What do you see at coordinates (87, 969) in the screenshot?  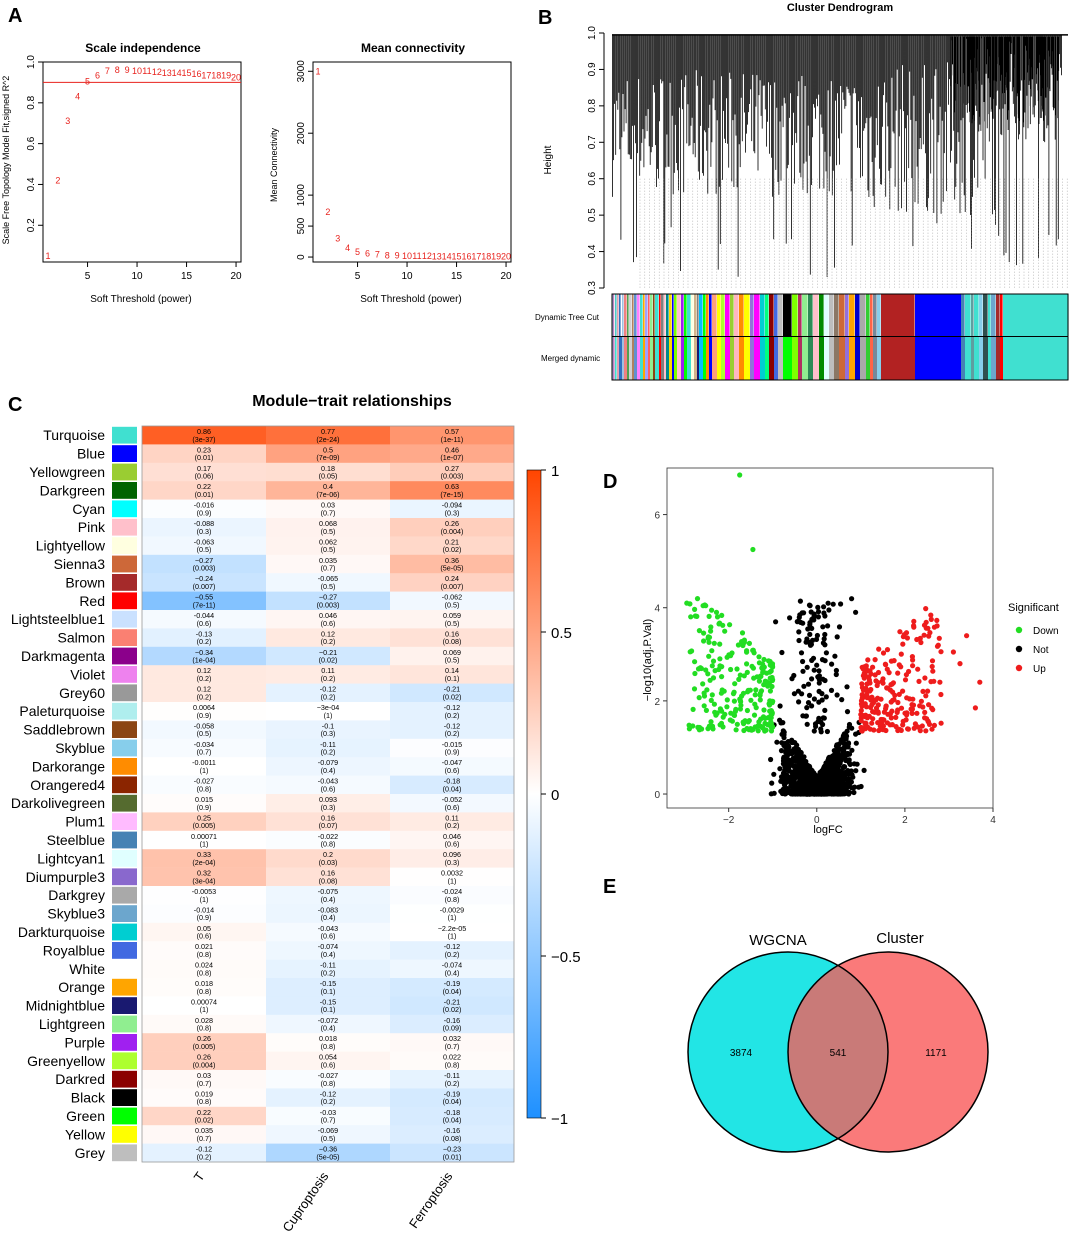 I see `module-label: White` at bounding box center [87, 969].